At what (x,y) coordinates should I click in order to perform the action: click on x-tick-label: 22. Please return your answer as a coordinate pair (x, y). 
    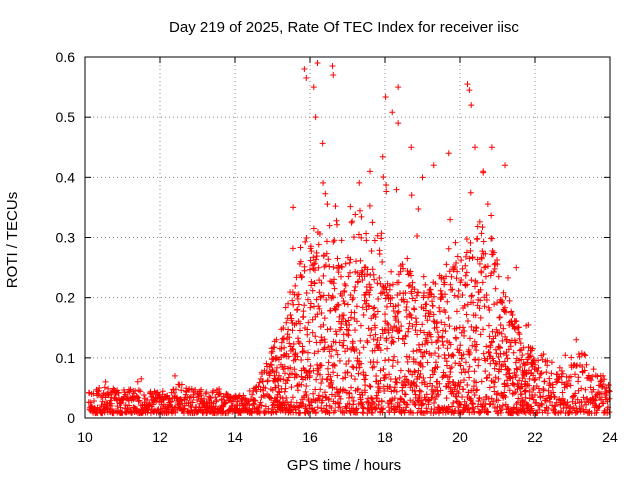
    Looking at the image, I should click on (535, 437).